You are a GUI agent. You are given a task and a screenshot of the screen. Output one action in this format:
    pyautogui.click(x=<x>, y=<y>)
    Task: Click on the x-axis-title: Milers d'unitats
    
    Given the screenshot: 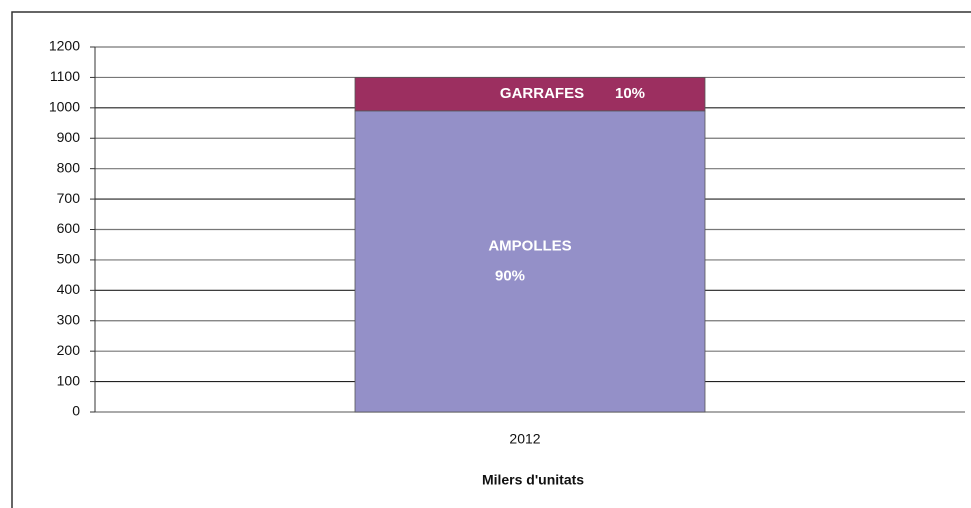 What is the action you would take?
    pyautogui.click(x=533, y=480)
    